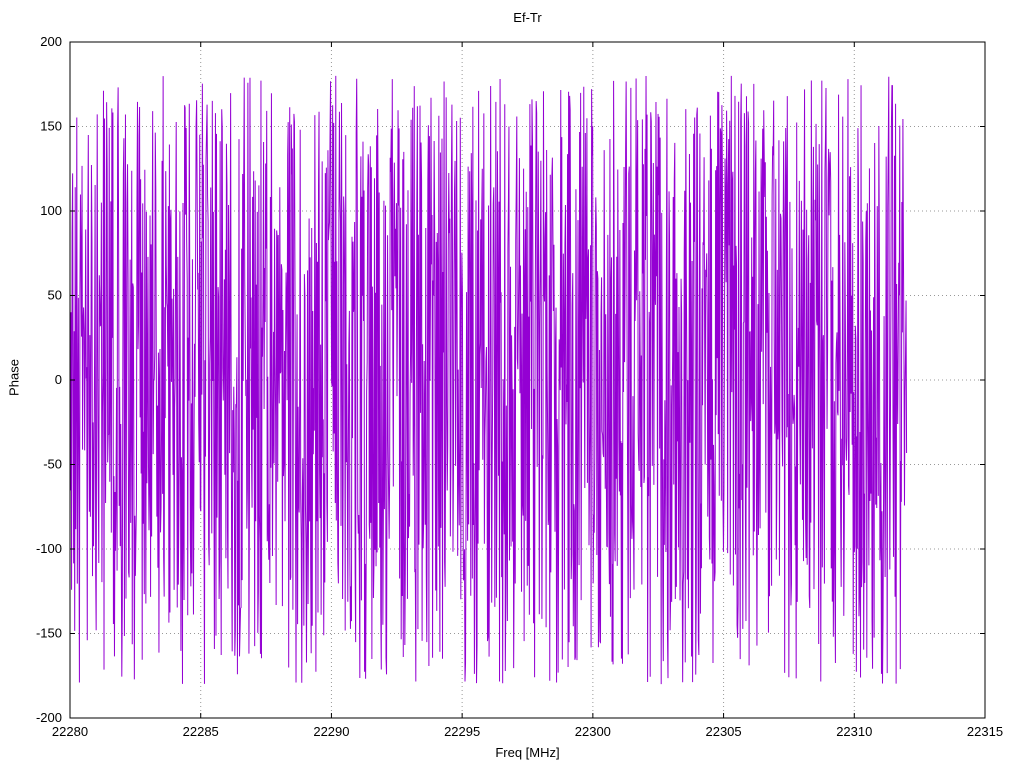 This screenshot has height=768, width=1024. I want to click on y-tick-label: 0, so click(58, 379).